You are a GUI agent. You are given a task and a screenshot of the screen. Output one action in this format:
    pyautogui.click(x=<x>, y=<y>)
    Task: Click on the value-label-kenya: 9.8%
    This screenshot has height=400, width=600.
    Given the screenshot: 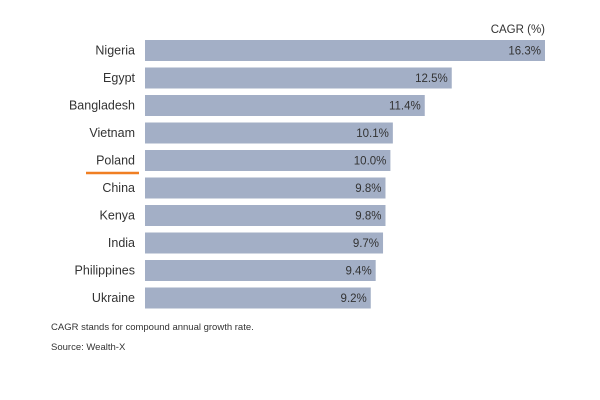 What is the action you would take?
    pyautogui.click(x=368, y=217)
    